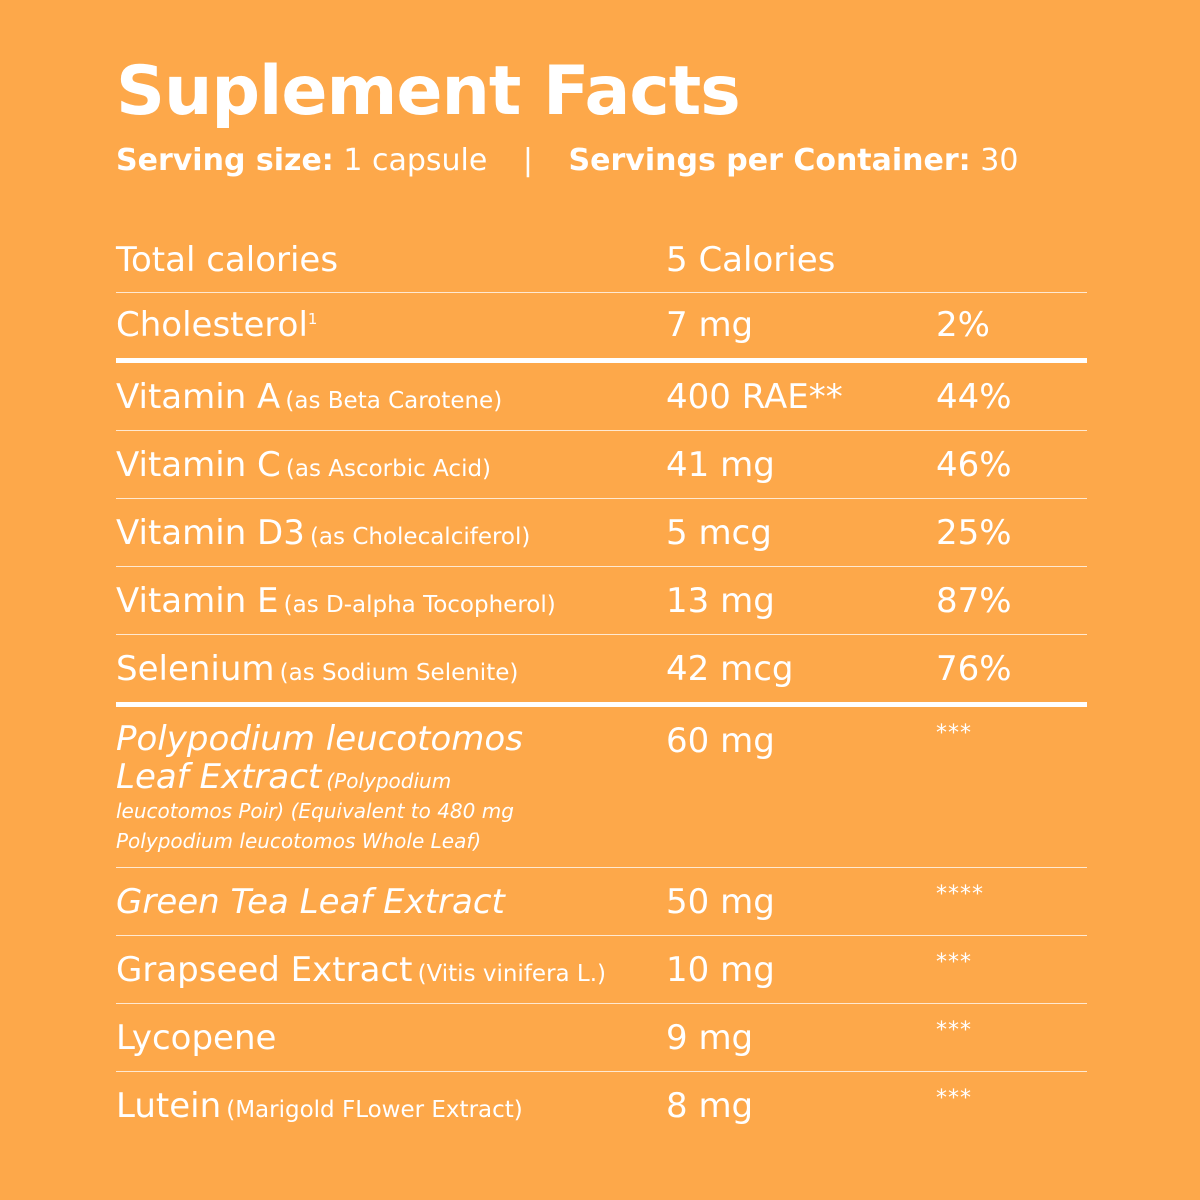  Describe the element at coordinates (299, 841) in the screenshot. I see `nutrient-source-line3: Polypodium leucotomos Whole Leaf)` at that location.